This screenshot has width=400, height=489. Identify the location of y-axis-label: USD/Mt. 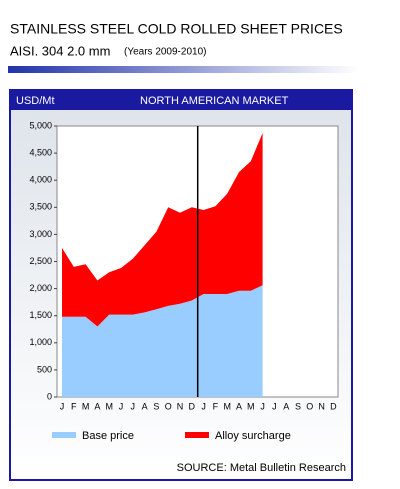
(35, 101).